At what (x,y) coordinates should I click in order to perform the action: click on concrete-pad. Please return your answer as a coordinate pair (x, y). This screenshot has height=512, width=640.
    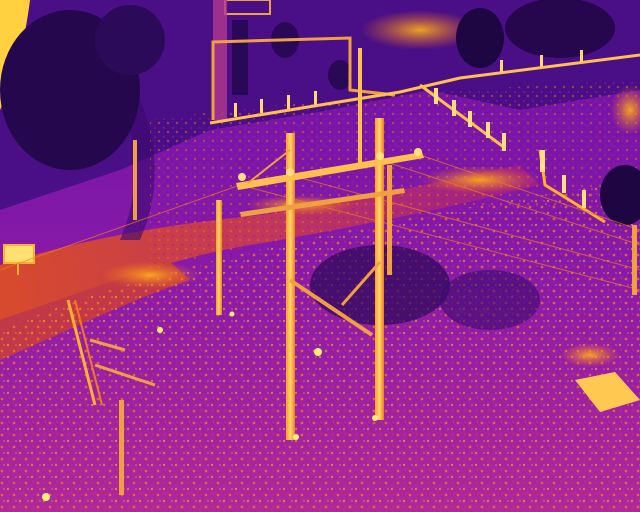
    Looking at the image, I should click on (607, 392).